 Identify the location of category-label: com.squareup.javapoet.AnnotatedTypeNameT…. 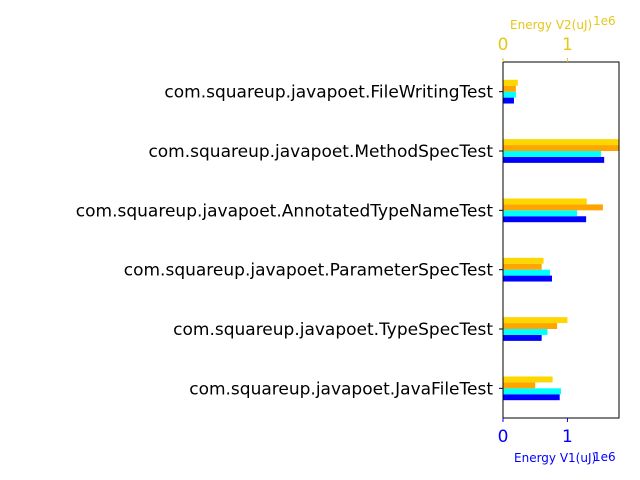
(285, 211).